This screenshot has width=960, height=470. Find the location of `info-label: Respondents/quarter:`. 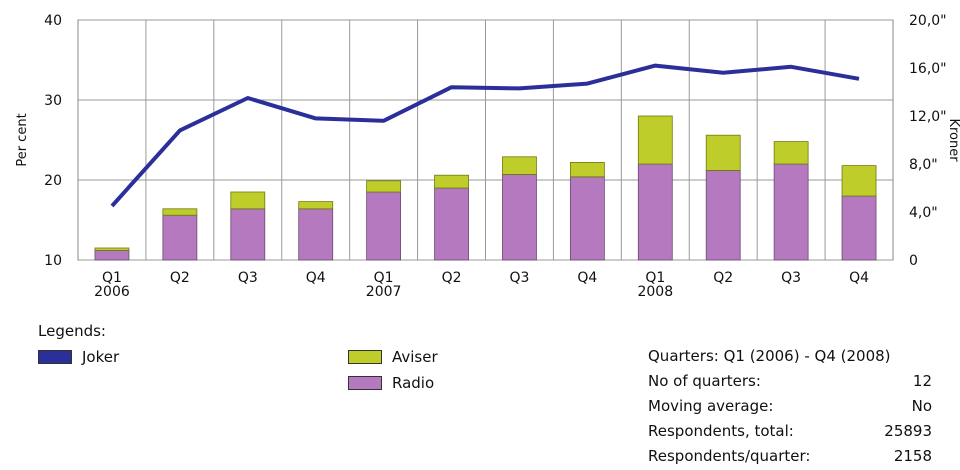

info-label: Respondents/quarter: is located at coordinates (729, 456).